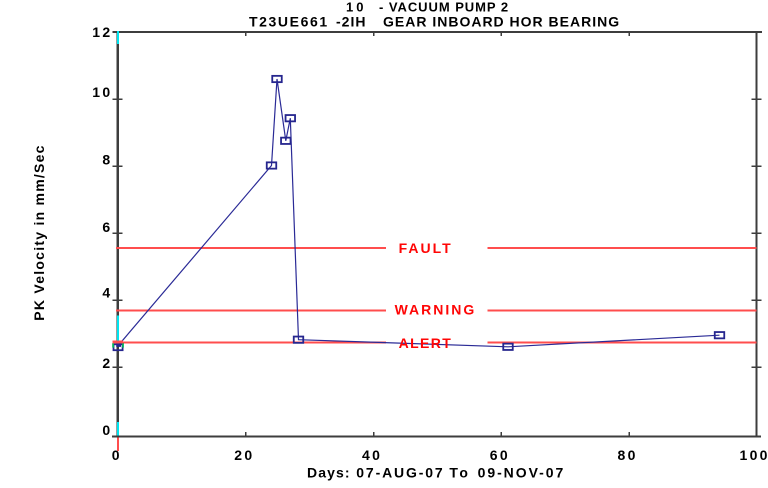  I want to click on svg-text: FAULT, so click(426, 248).